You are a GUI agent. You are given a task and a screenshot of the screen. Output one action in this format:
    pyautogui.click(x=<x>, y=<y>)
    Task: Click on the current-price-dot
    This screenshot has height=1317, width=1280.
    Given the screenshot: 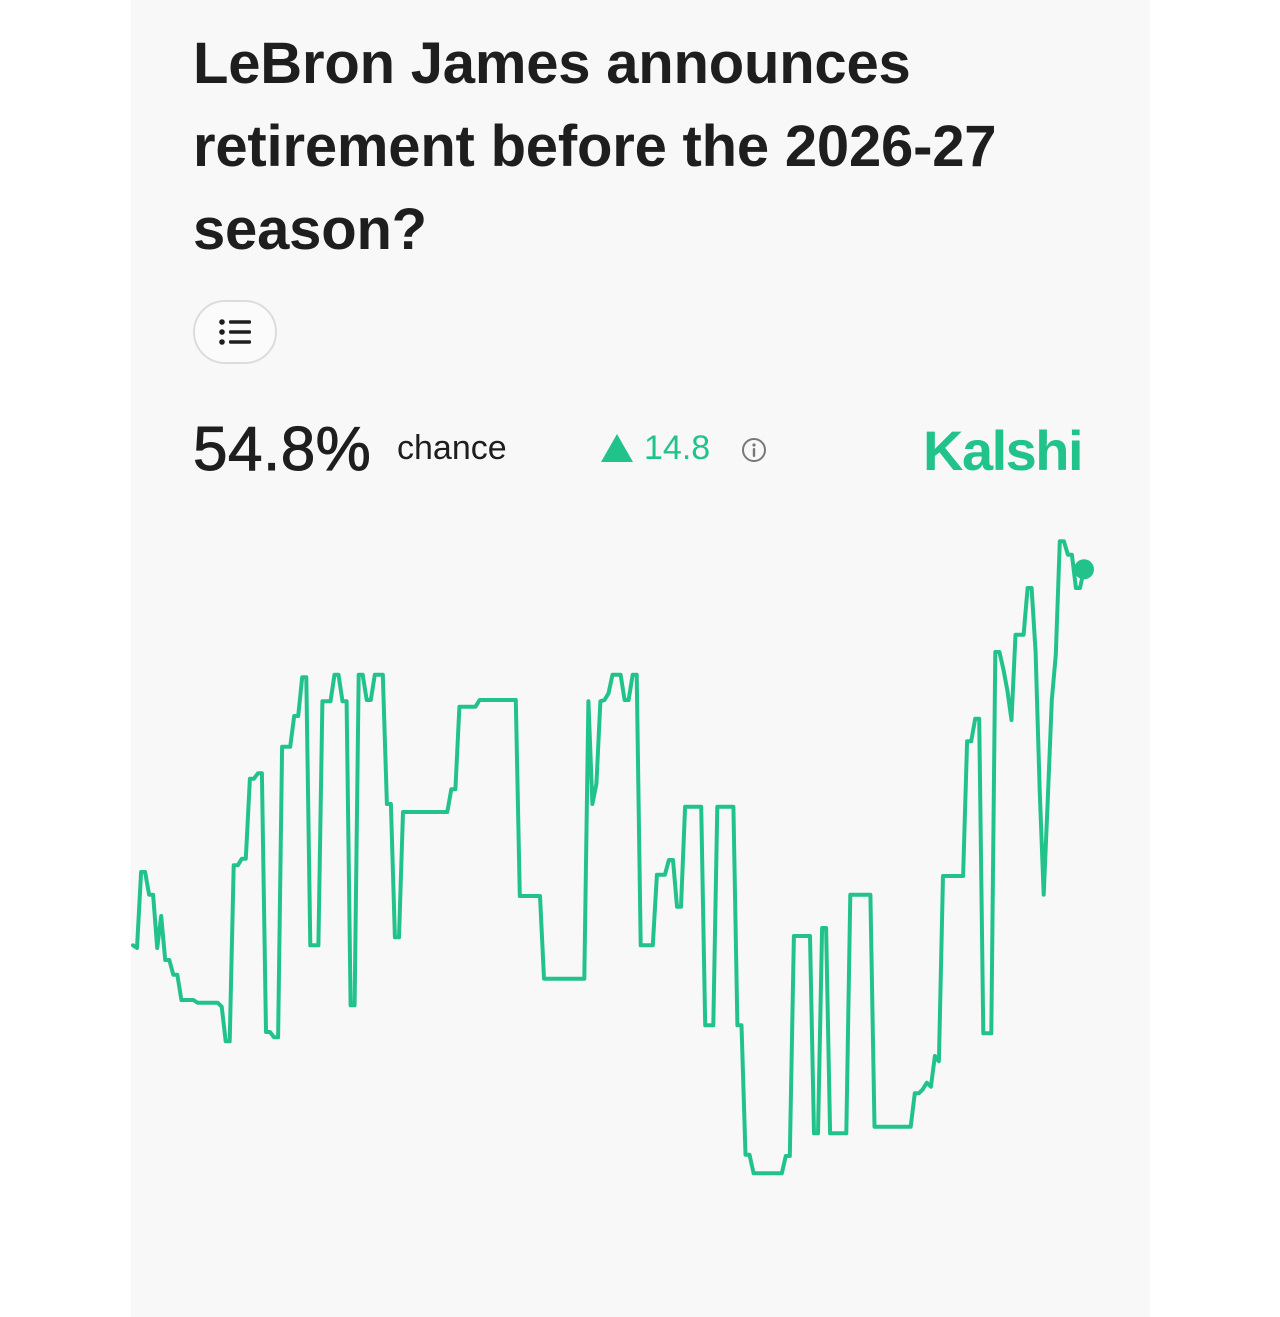 What is the action you would take?
    pyautogui.click(x=1084, y=569)
    